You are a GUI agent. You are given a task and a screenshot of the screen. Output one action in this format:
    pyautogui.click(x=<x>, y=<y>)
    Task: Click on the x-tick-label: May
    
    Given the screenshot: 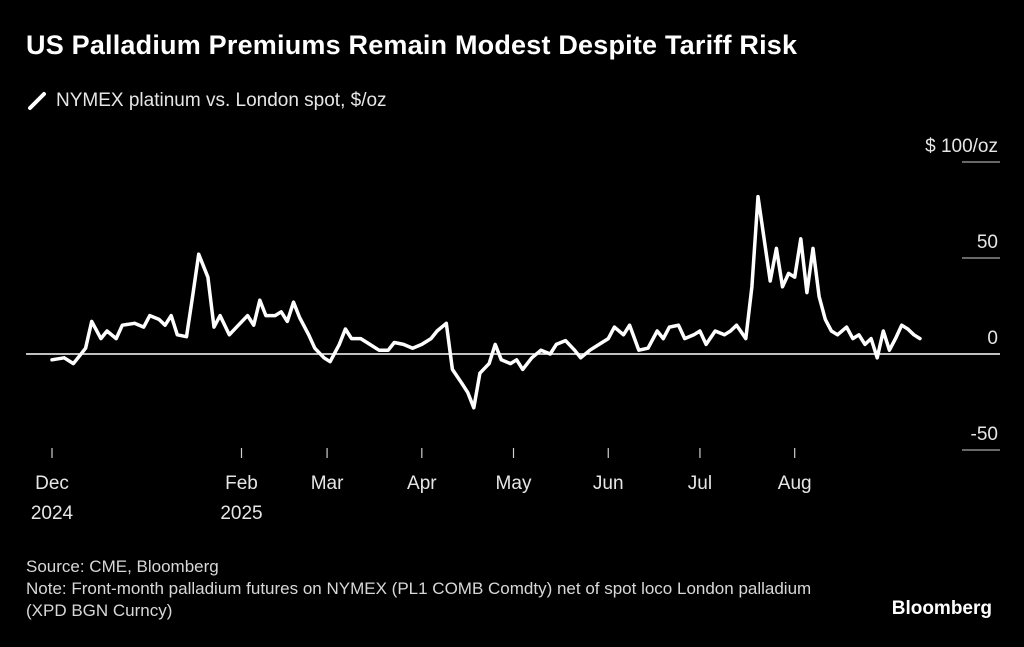 What is the action you would take?
    pyautogui.click(x=514, y=483)
    